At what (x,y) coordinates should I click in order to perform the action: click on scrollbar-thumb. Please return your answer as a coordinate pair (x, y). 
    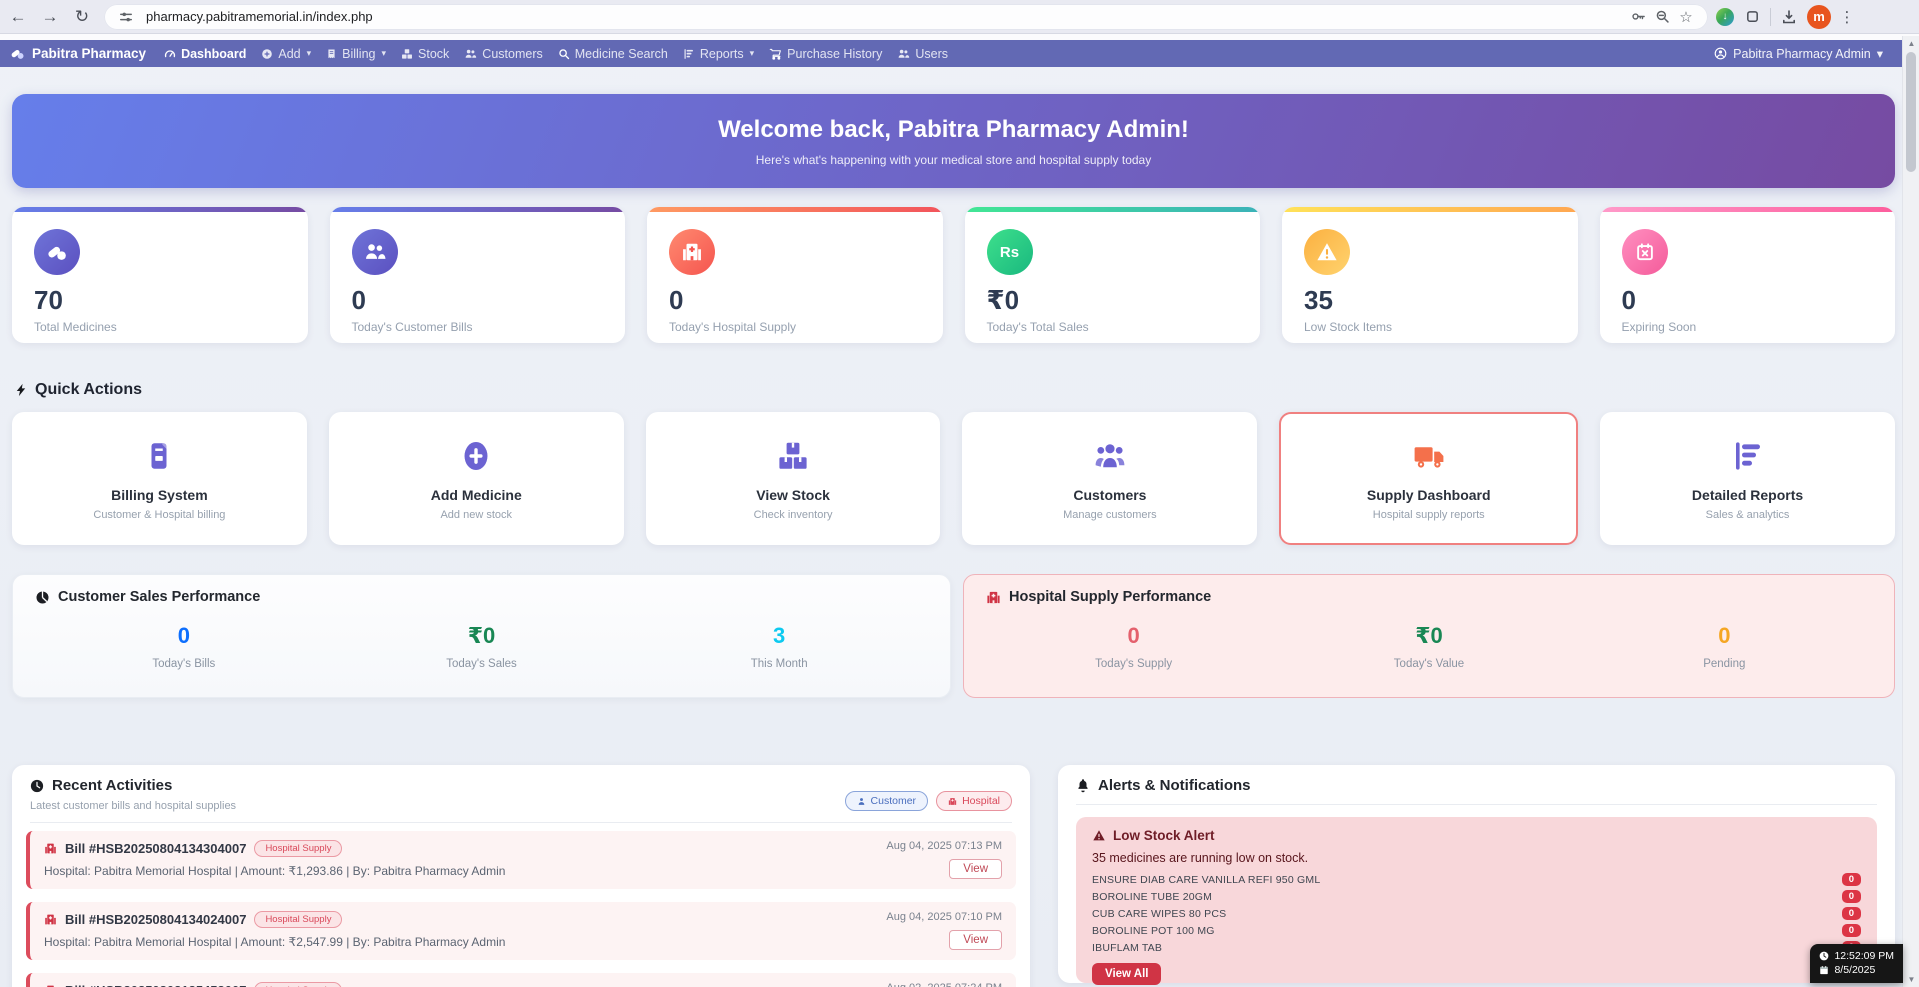
    Looking at the image, I should click on (1911, 112).